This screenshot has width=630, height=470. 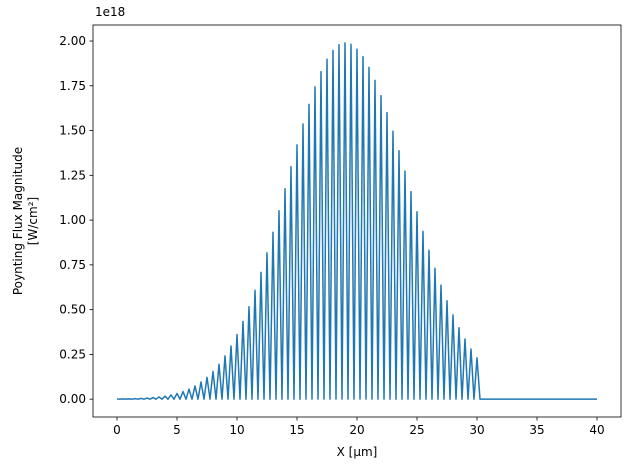 What do you see at coordinates (72, 399) in the screenshot?
I see `y-tick-label: 0.00` at bounding box center [72, 399].